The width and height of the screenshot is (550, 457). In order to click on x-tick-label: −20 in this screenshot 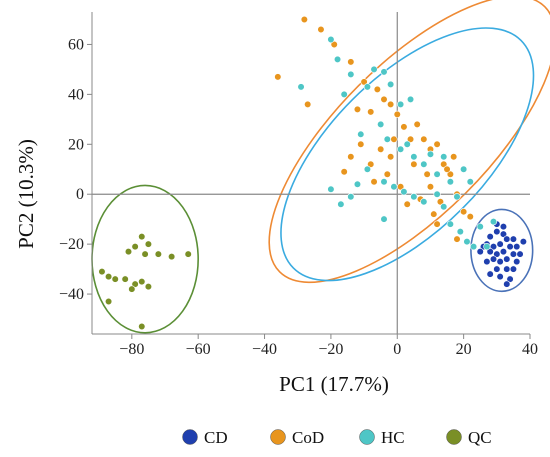, I will do `click(330, 349)`.